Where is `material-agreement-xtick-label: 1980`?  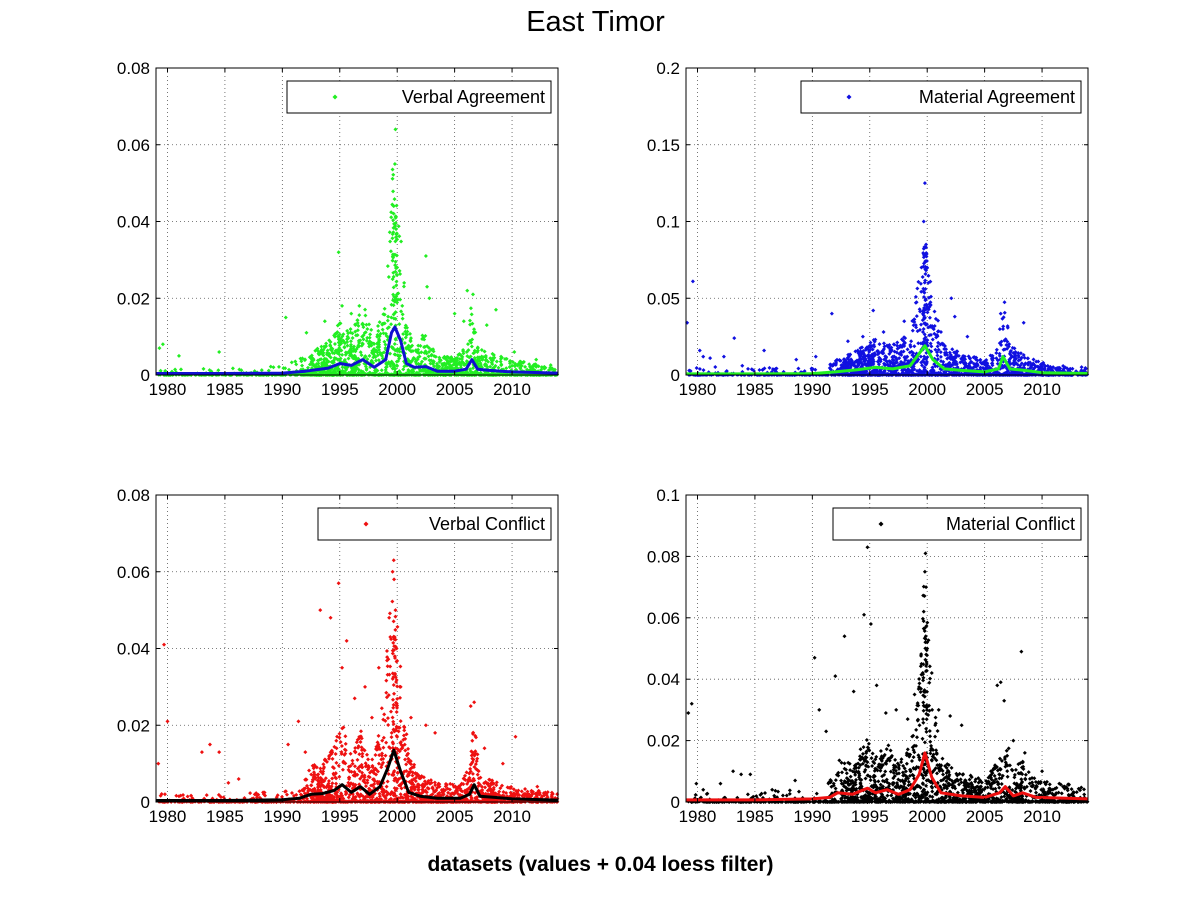 material-agreement-xtick-label: 1980 is located at coordinates (698, 389).